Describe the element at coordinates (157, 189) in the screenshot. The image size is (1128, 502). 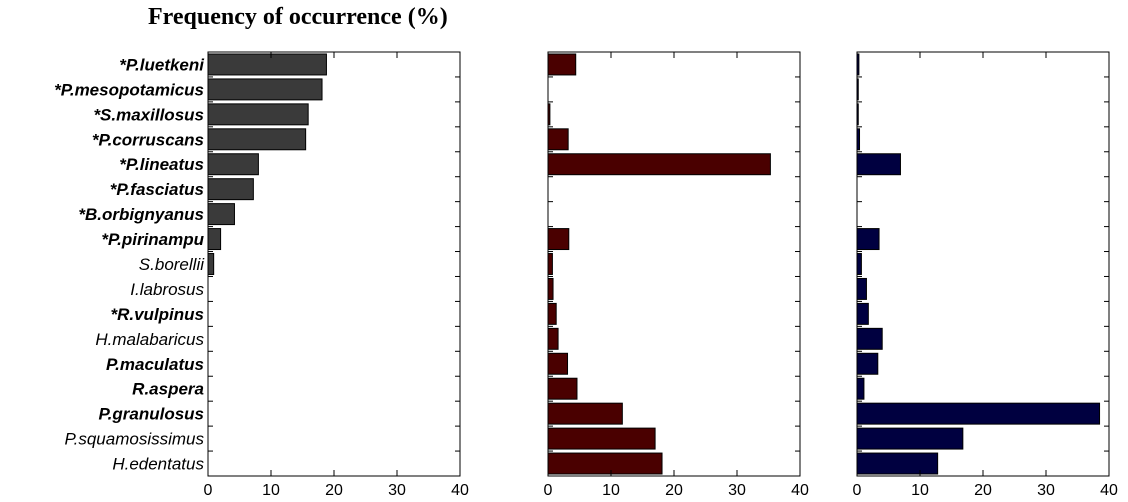
I see `category-label: *P.fasciatus` at that location.